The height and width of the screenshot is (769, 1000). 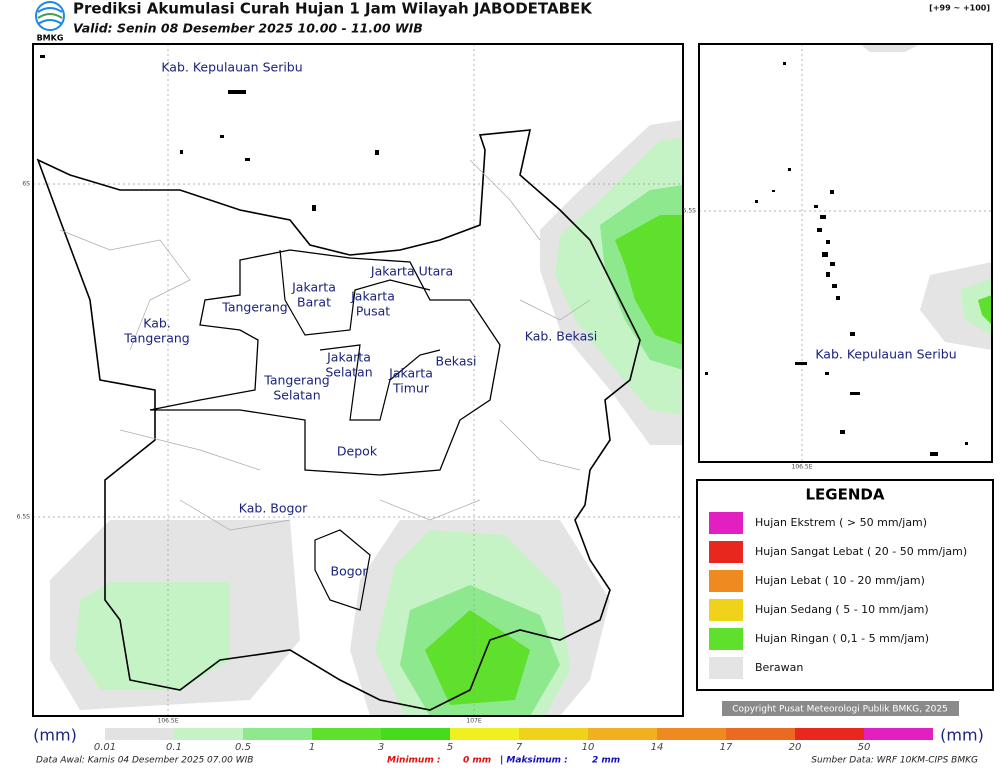 I want to click on min-label: Minimum :, so click(x=413, y=761).